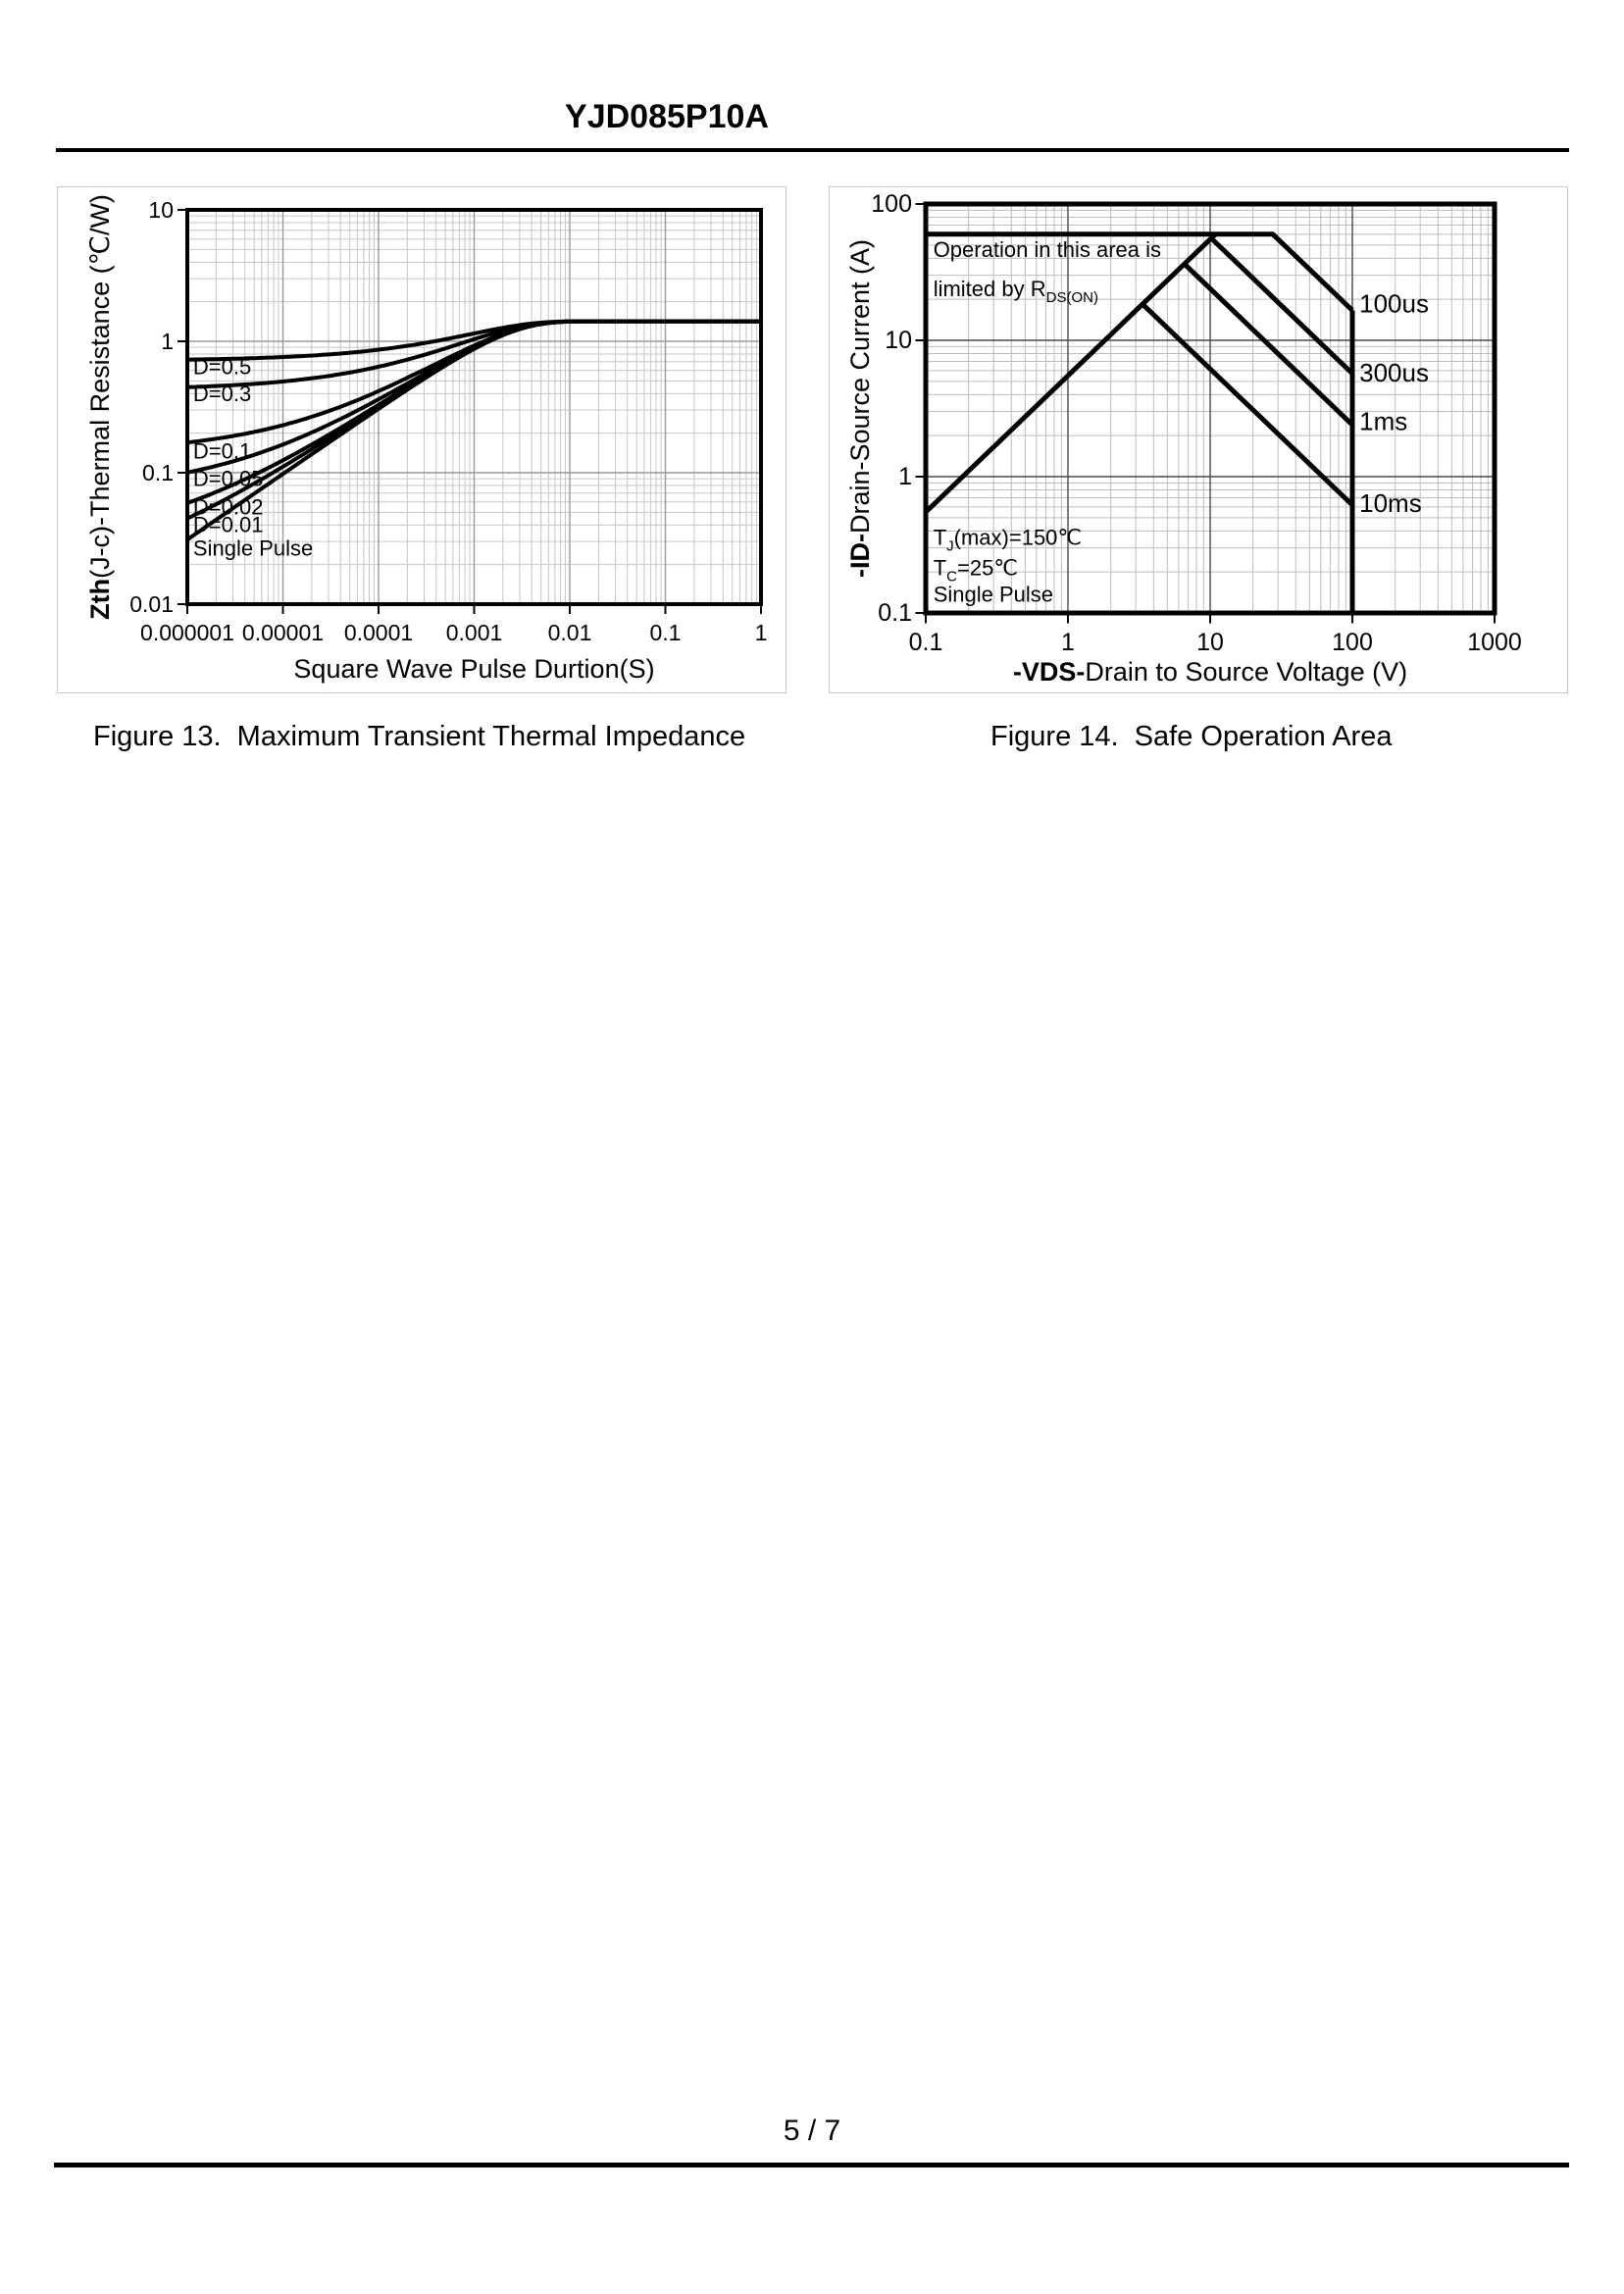 Image resolution: width=1624 pixels, height=2294 pixels. Describe the element at coordinates (228, 524) in the screenshot. I see `curve-label: D=0.01` at that location.